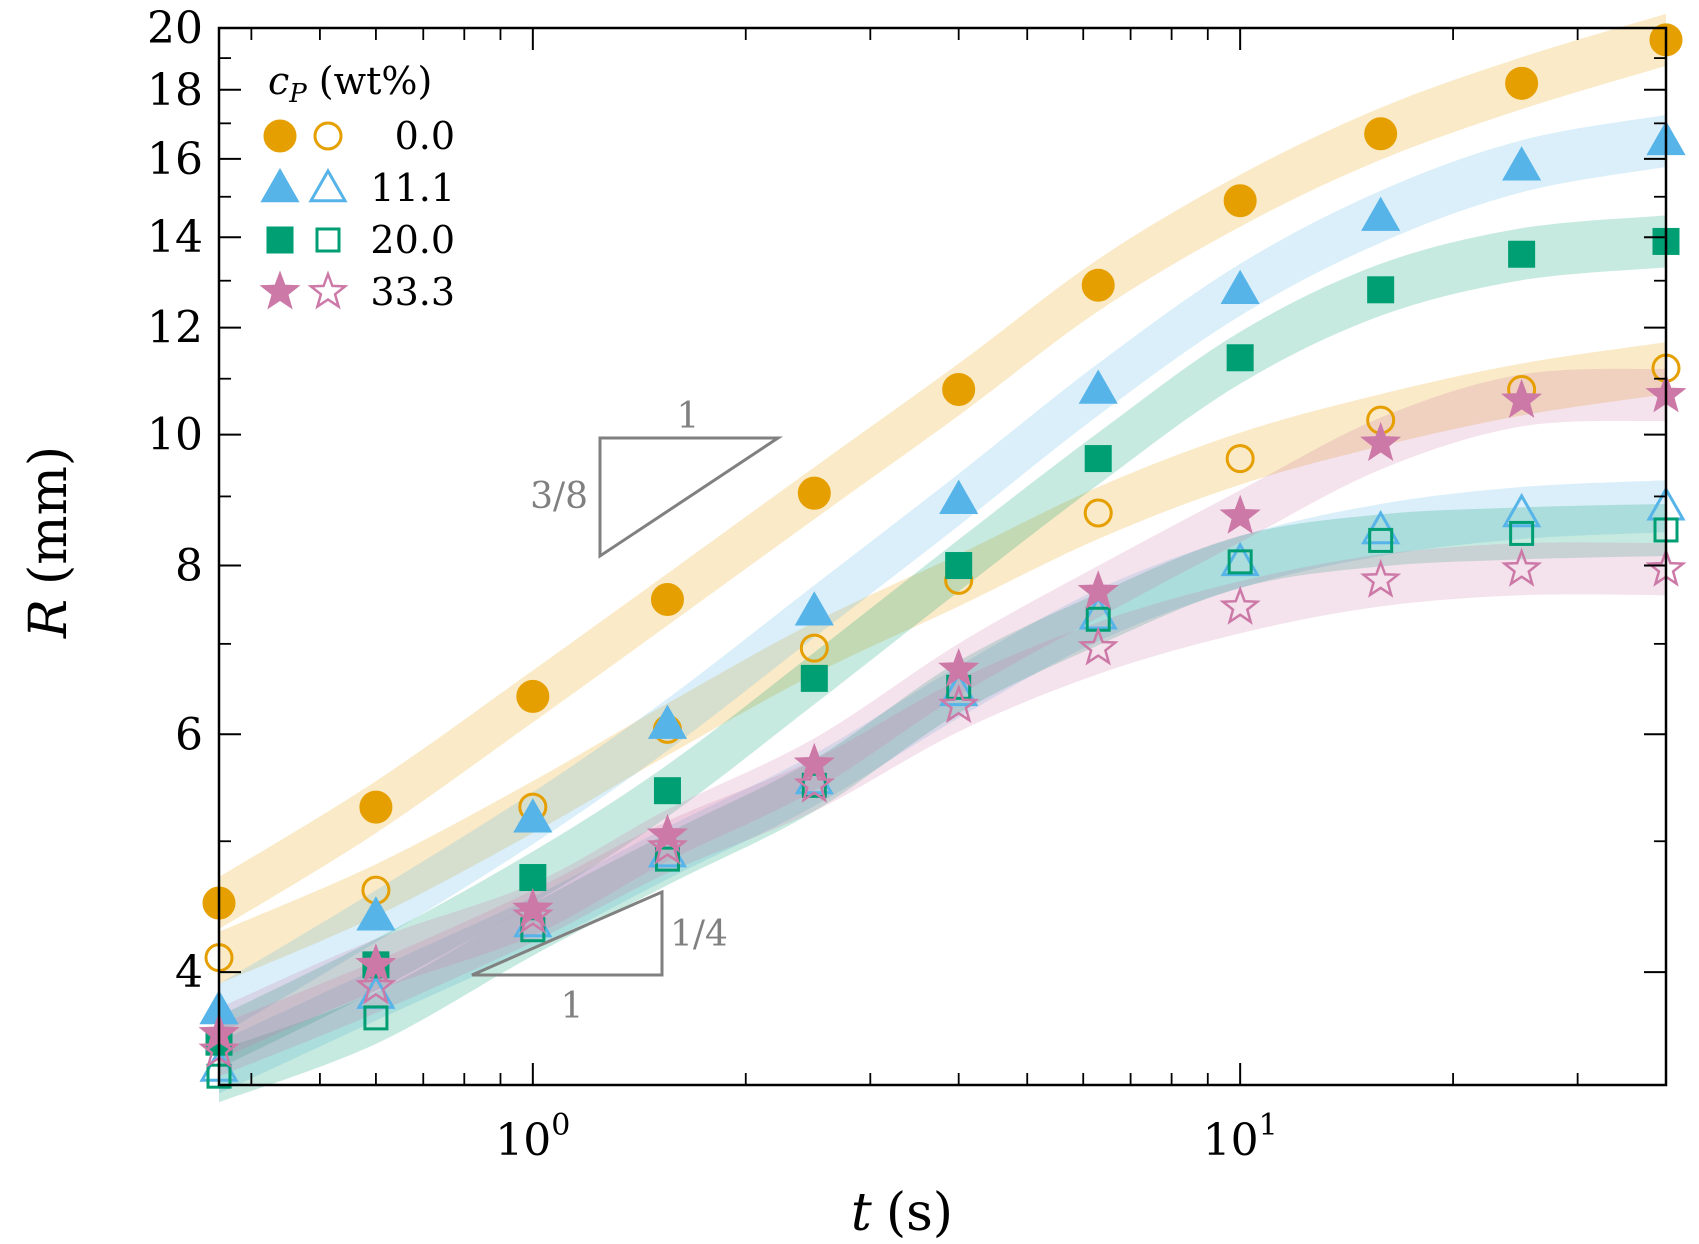  Describe the element at coordinates (175, 328) in the screenshot. I see `y-tick-label: 12` at that location.